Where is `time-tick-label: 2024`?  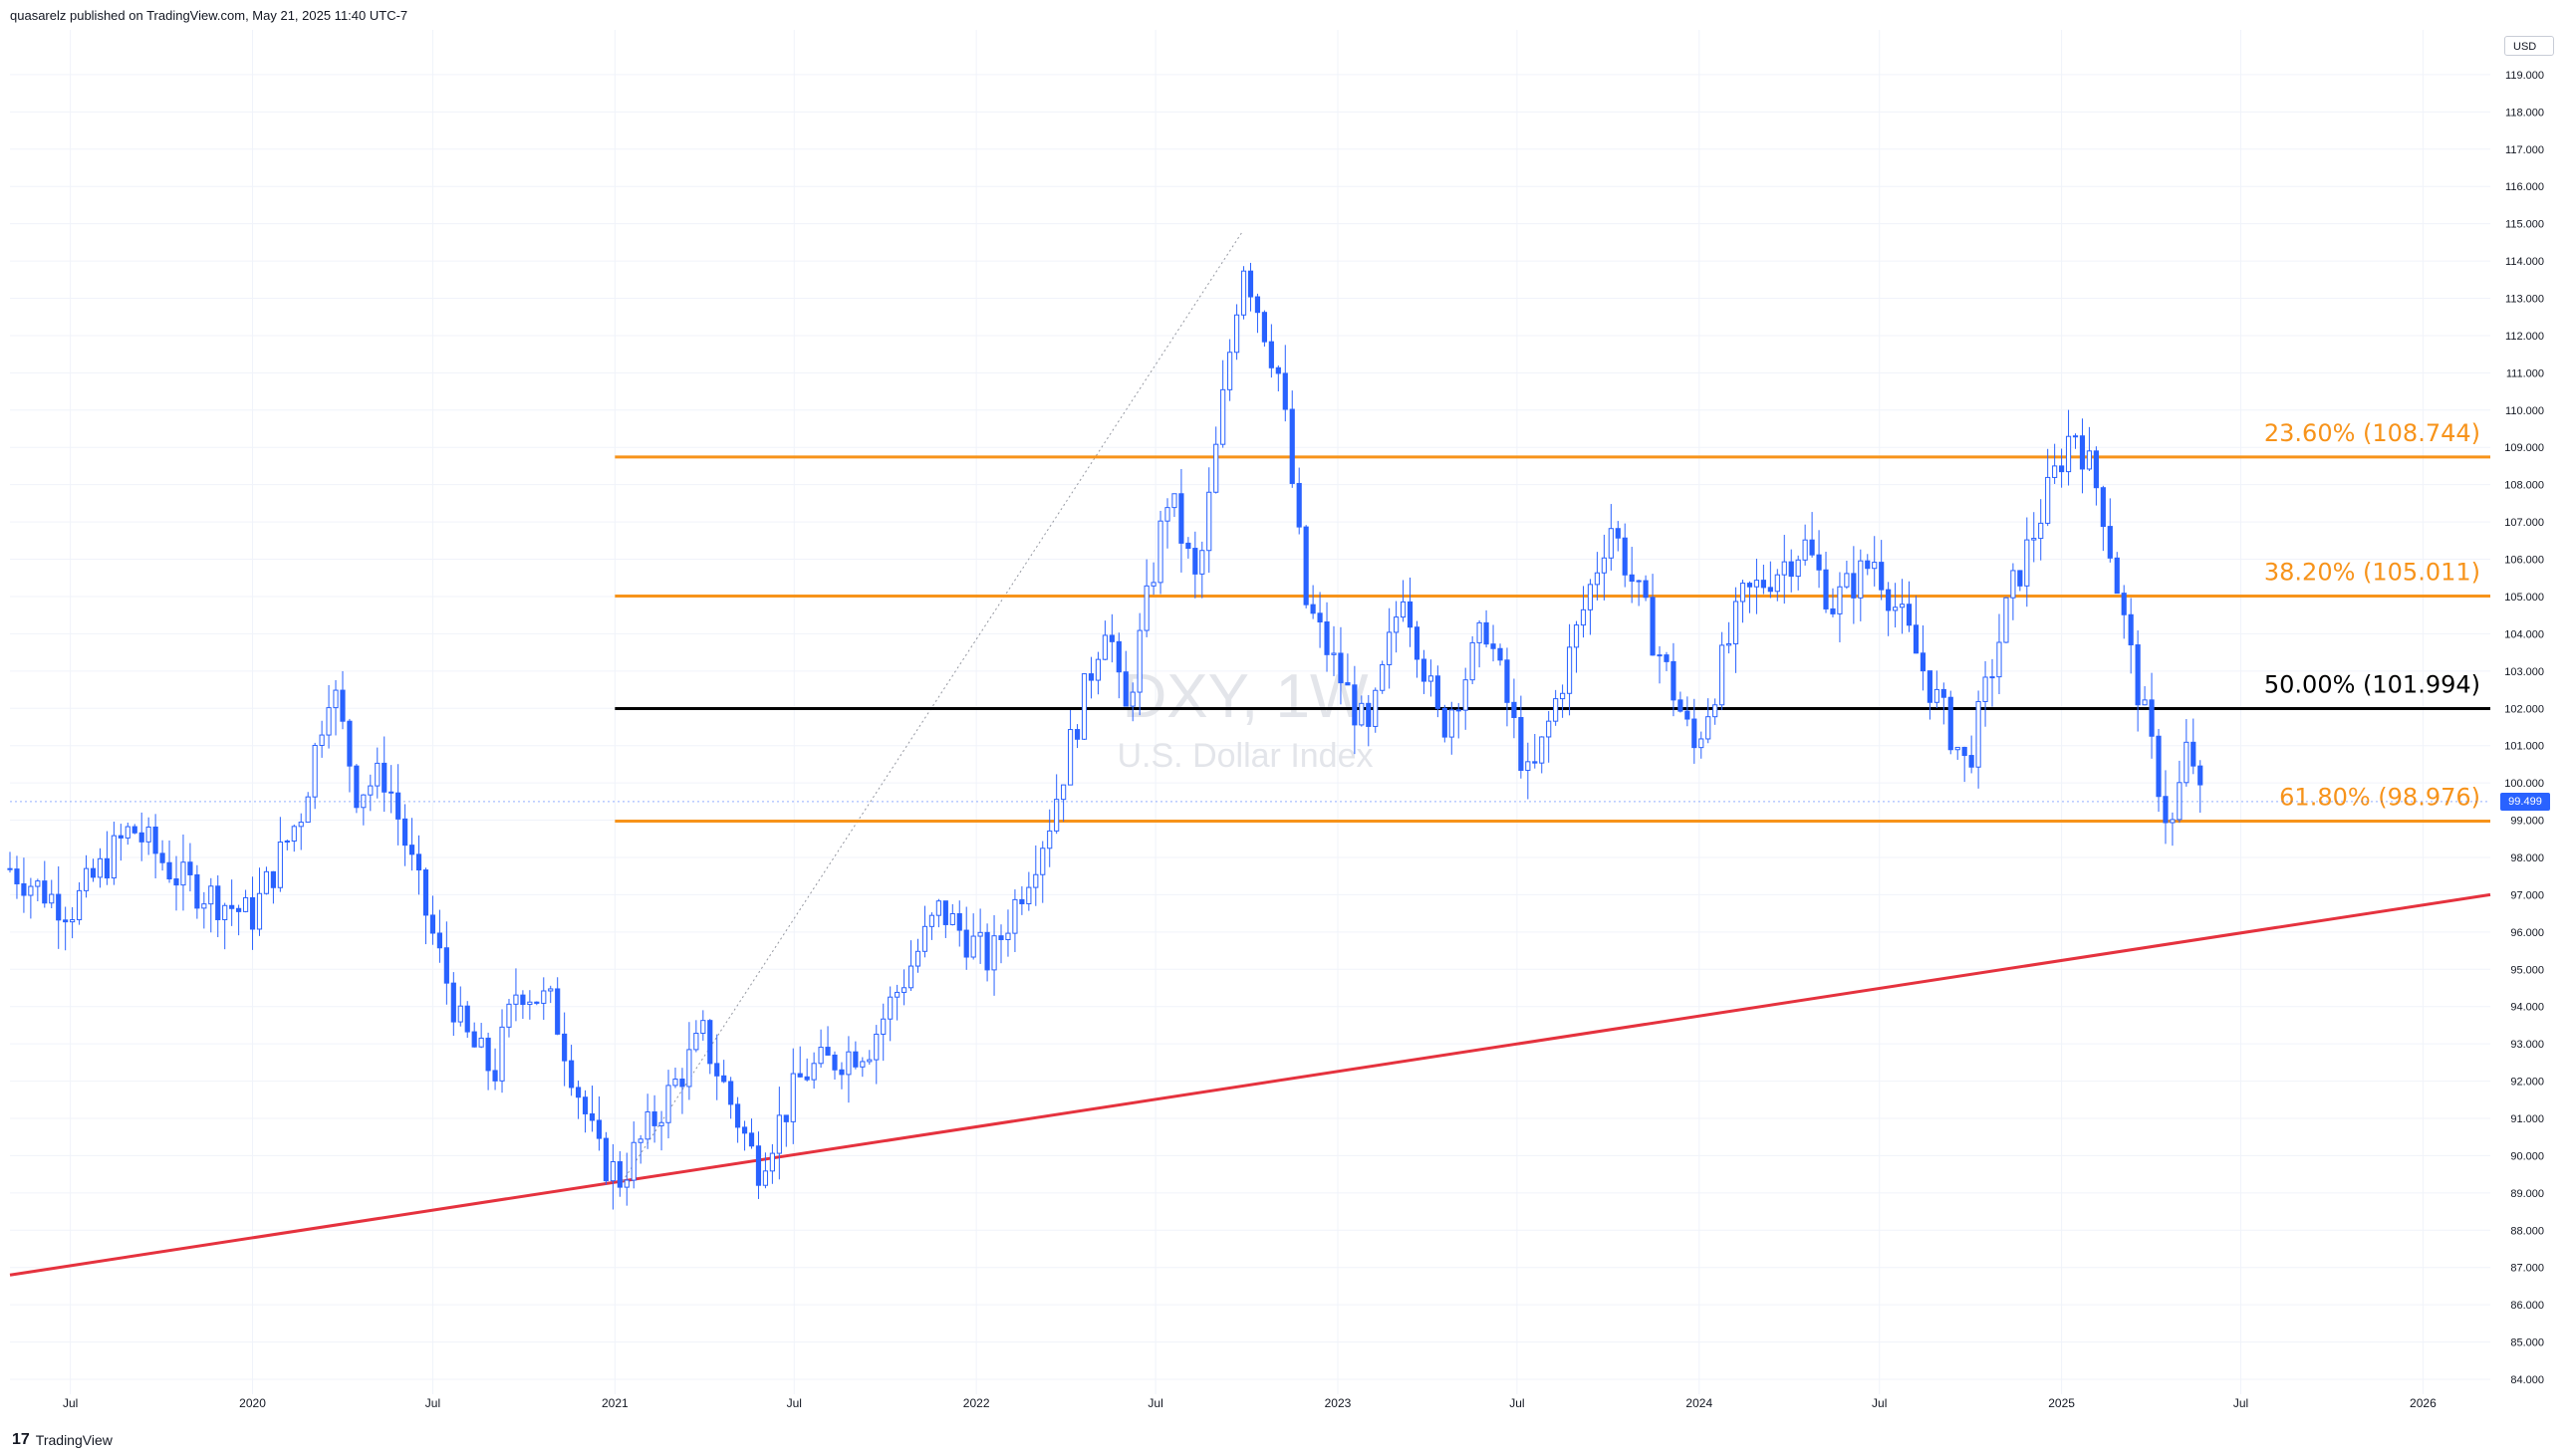
time-tick-label: 2024 is located at coordinates (1698, 1403).